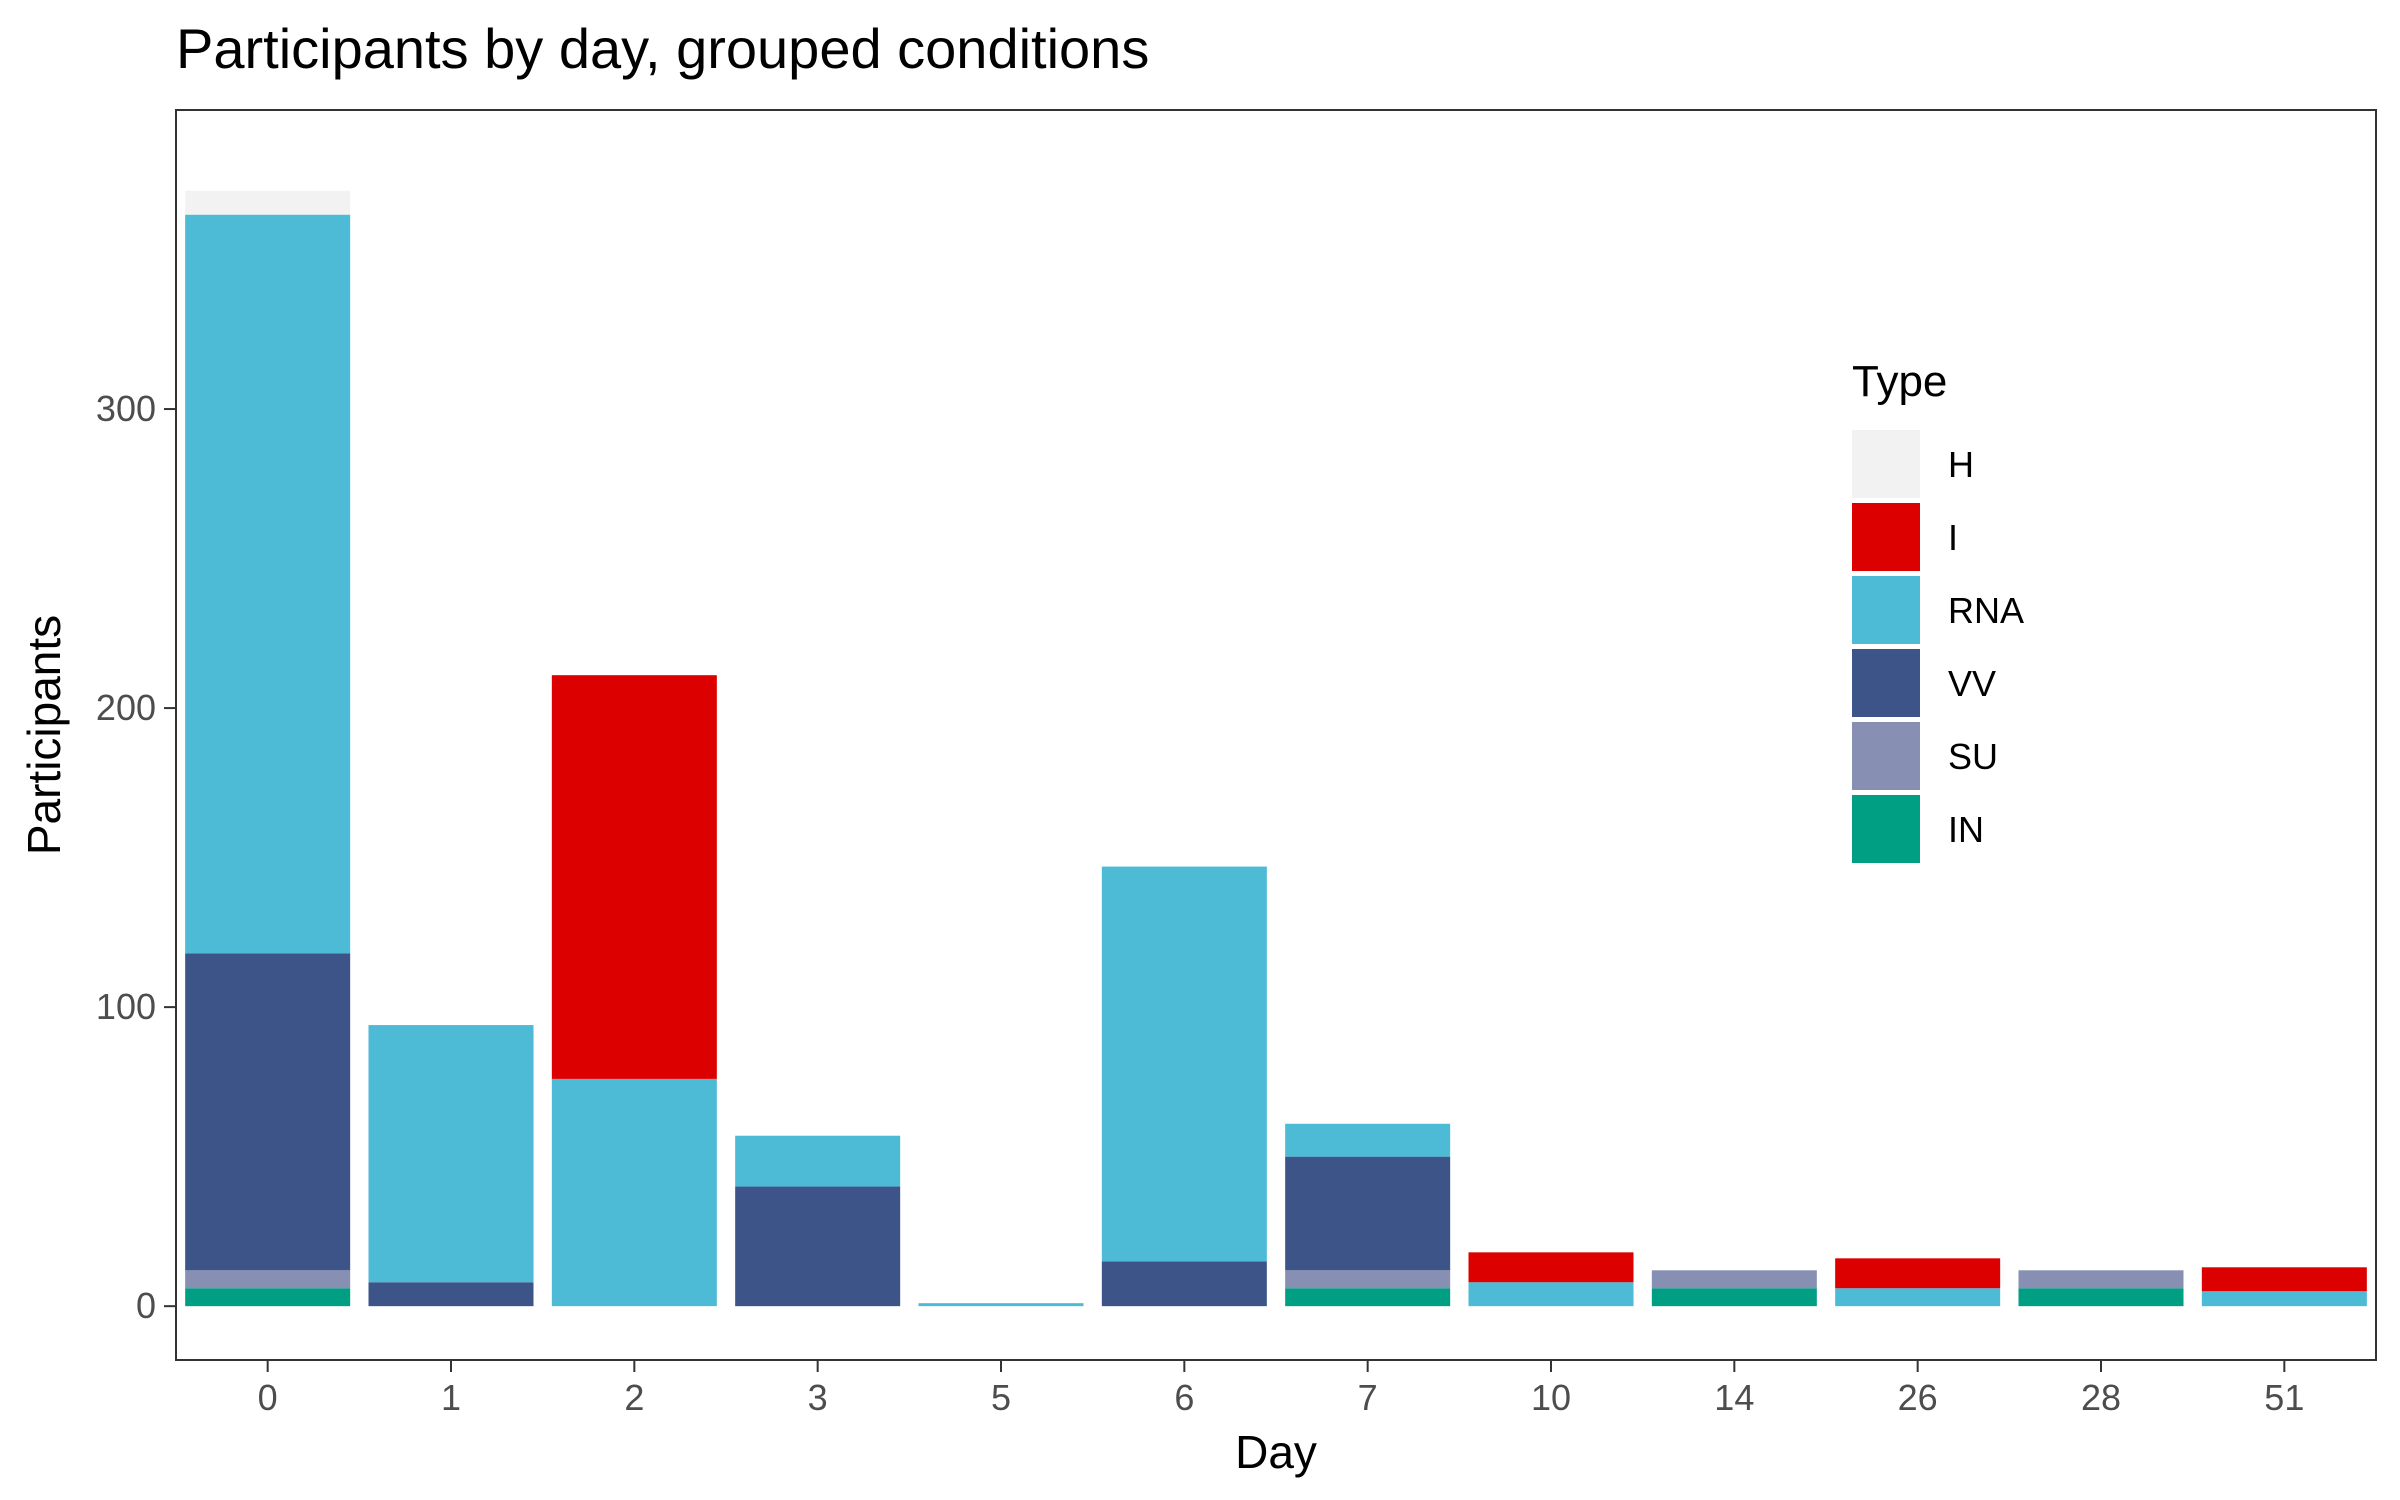  I want to click on y-tick-label: 0, so click(146, 1305).